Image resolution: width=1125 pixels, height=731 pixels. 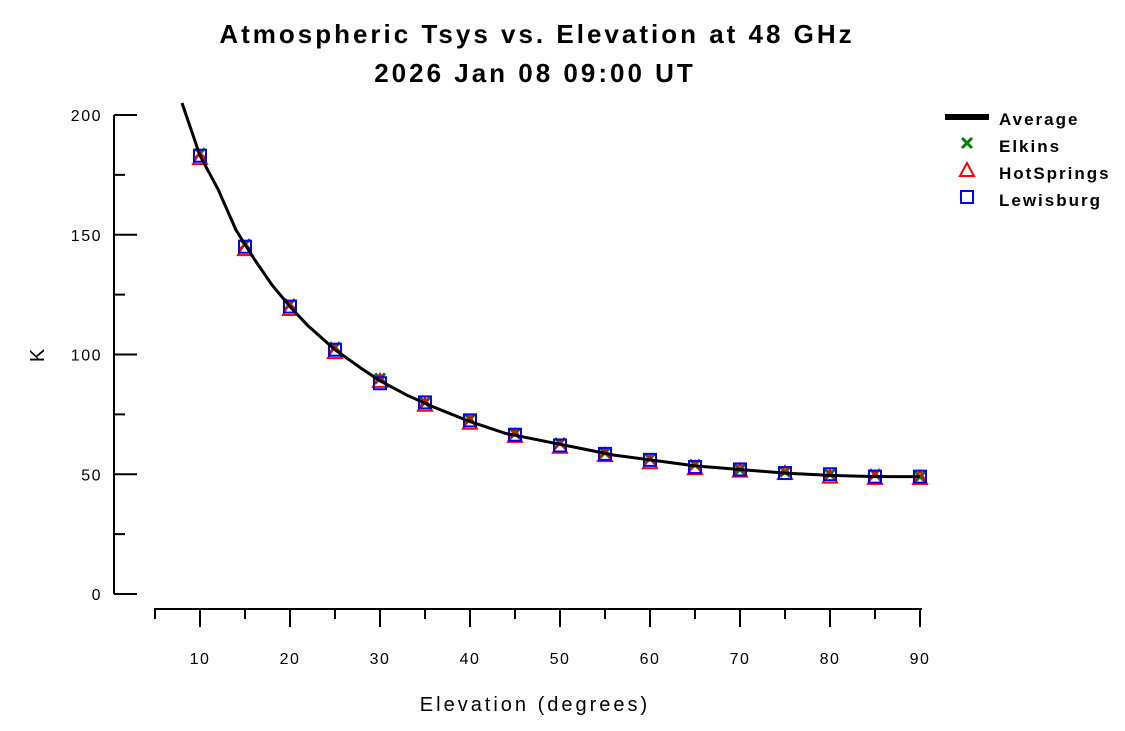 What do you see at coordinates (38, 354) in the screenshot?
I see `y-axis-label: K` at bounding box center [38, 354].